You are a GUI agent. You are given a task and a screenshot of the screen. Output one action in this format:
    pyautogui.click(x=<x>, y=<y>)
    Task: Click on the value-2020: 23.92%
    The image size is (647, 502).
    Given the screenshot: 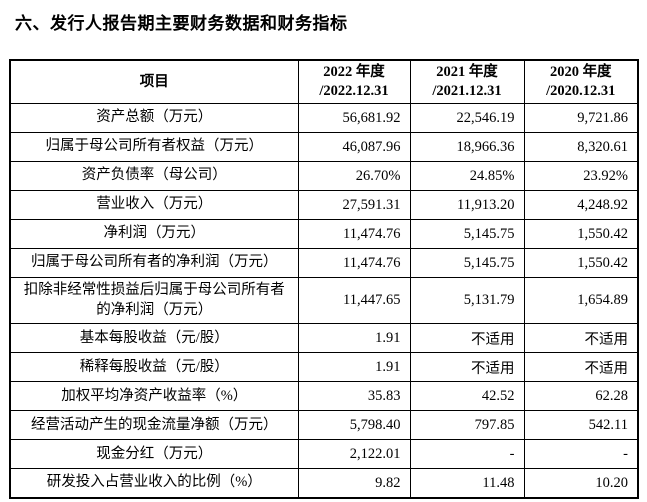 What is the action you would take?
    pyautogui.click(x=581, y=176)
    